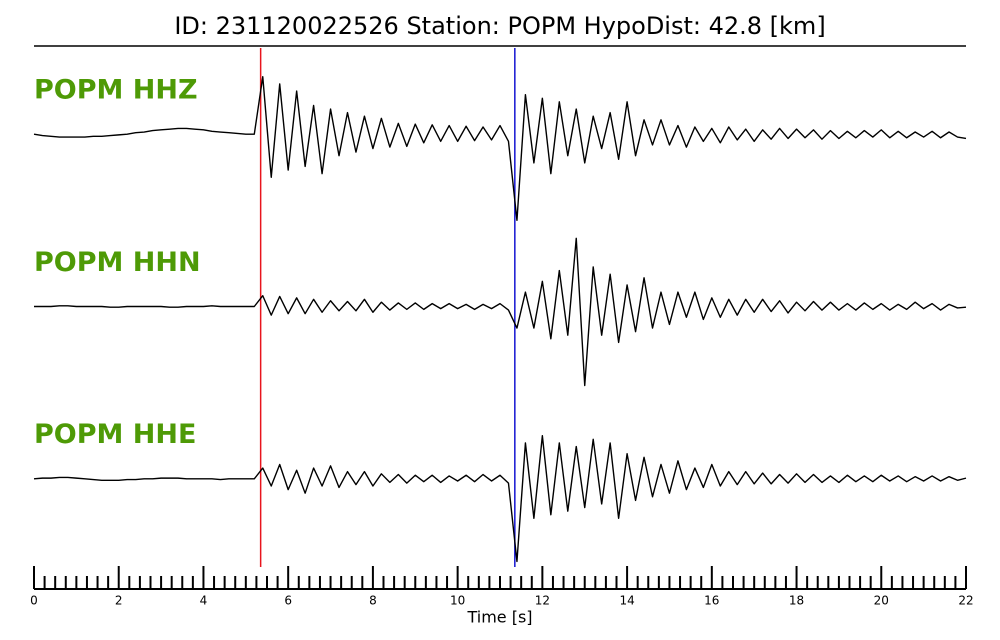 This screenshot has width=1000, height=640. Describe the element at coordinates (288, 601) in the screenshot. I see `x-tick-label: 6` at that location.